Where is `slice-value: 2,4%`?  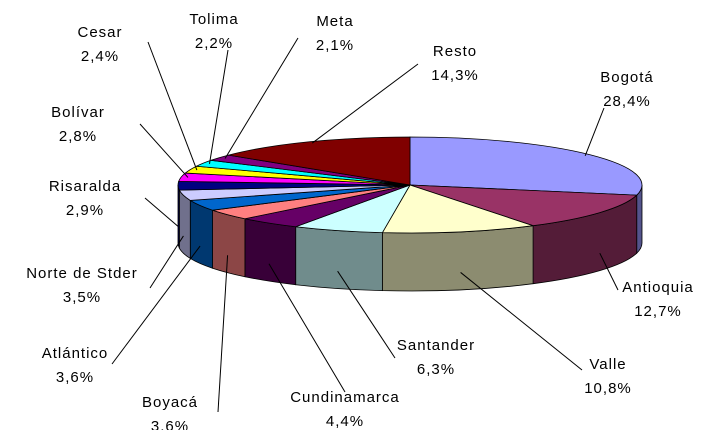
slice-value: 2,4% is located at coordinates (100, 56).